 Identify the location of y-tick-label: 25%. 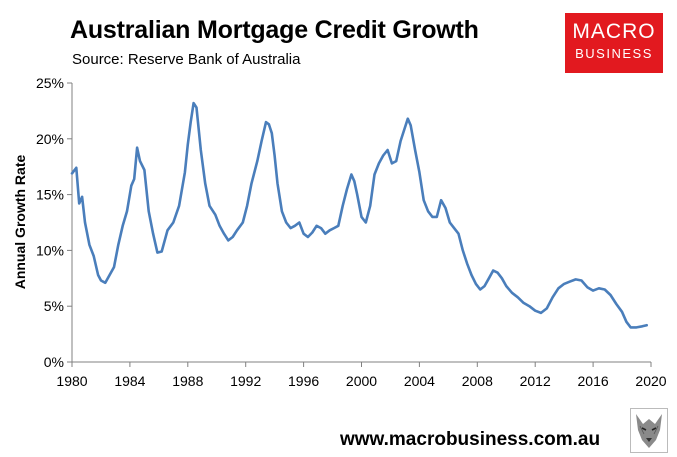
(50, 83).